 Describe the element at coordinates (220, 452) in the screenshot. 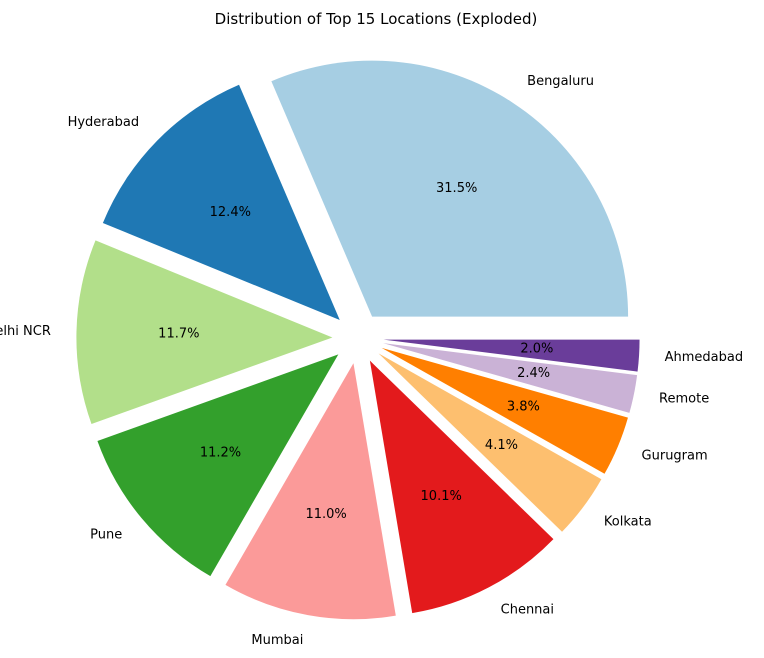

I see `pct-label-pune: 11.2%` at that location.